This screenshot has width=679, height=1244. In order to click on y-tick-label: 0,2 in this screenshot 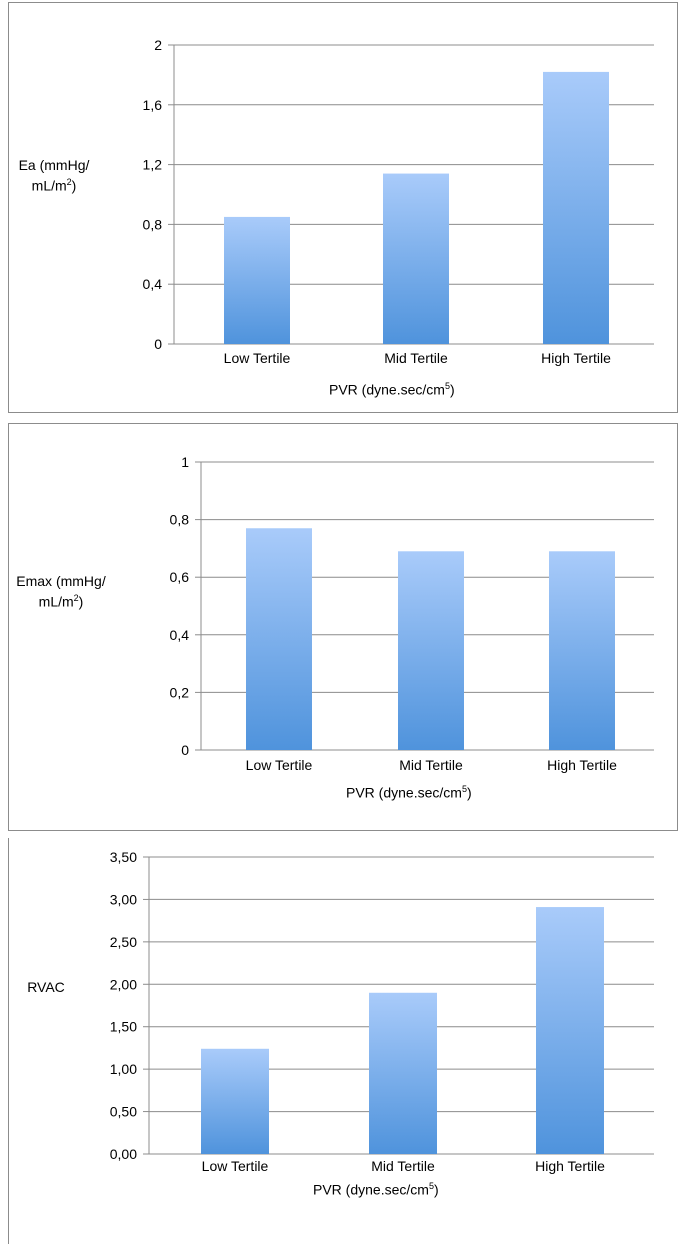, I will do `click(180, 692)`.